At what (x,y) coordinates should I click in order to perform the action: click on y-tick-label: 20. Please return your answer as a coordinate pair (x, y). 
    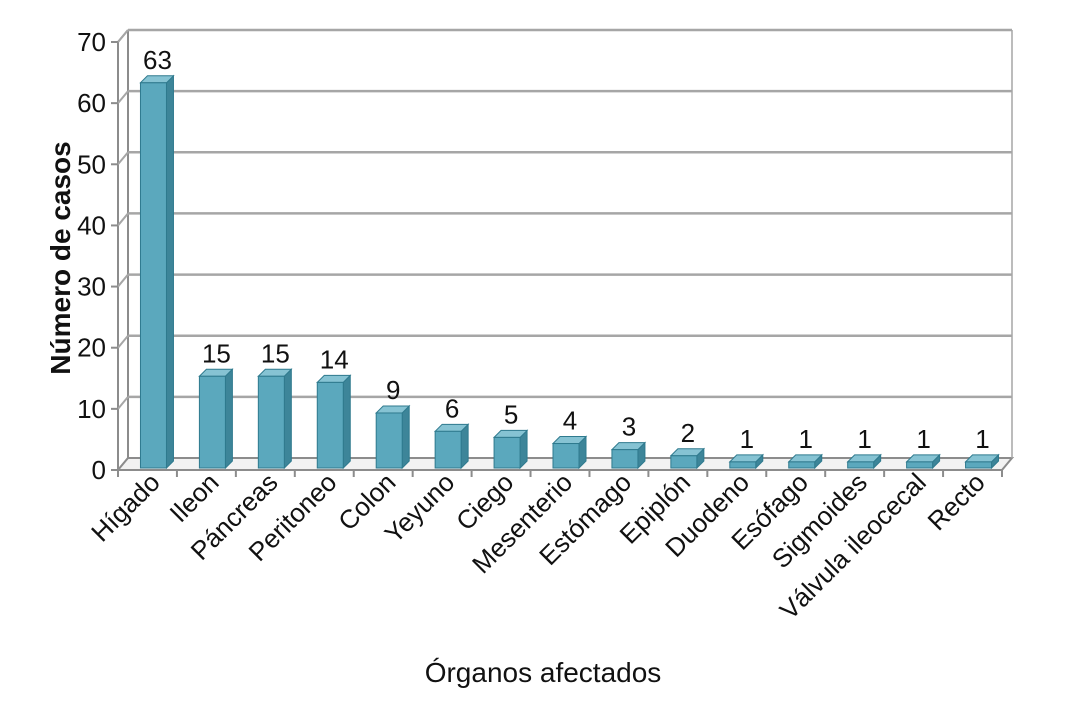
    Looking at the image, I should click on (91, 348).